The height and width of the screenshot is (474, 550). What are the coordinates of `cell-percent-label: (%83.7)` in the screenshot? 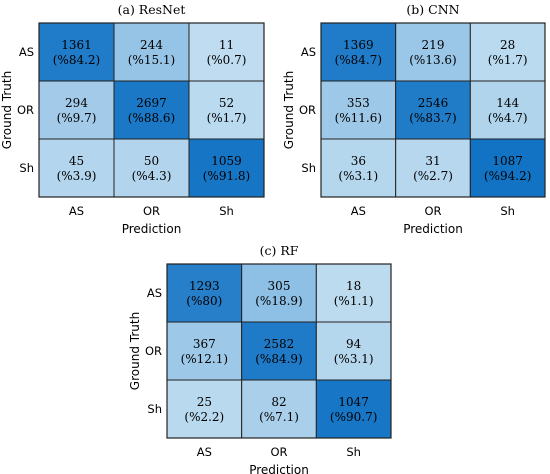 It's located at (432, 118).